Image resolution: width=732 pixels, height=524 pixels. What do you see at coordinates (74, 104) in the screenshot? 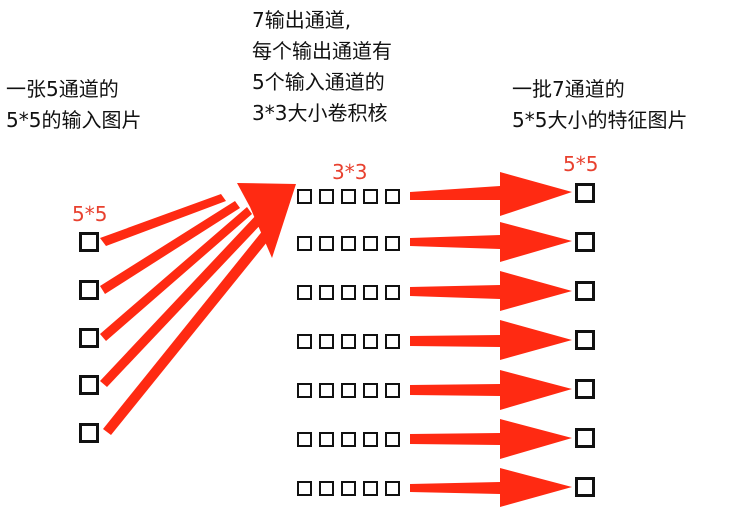
I see `input-caption: 一张5通道的 5*5的输入图片` at bounding box center [74, 104].